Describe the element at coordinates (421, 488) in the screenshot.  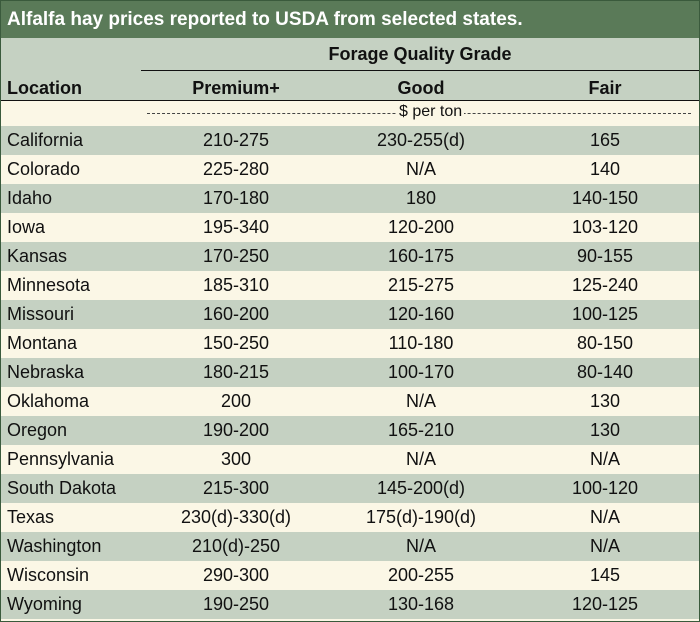
I see `good-price-cell: 145-200(d)` at that location.